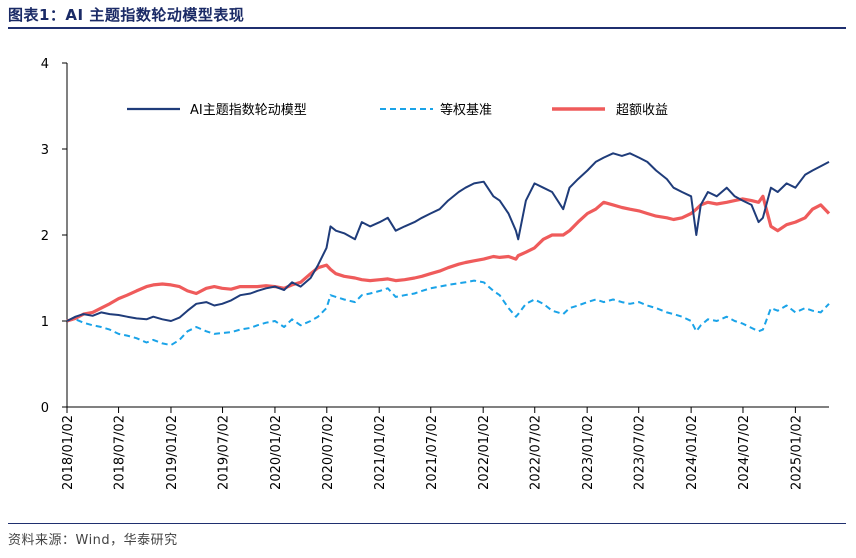  What do you see at coordinates (796, 452) in the screenshot?
I see `x-tick-label: 2025/01/02` at bounding box center [796, 452].